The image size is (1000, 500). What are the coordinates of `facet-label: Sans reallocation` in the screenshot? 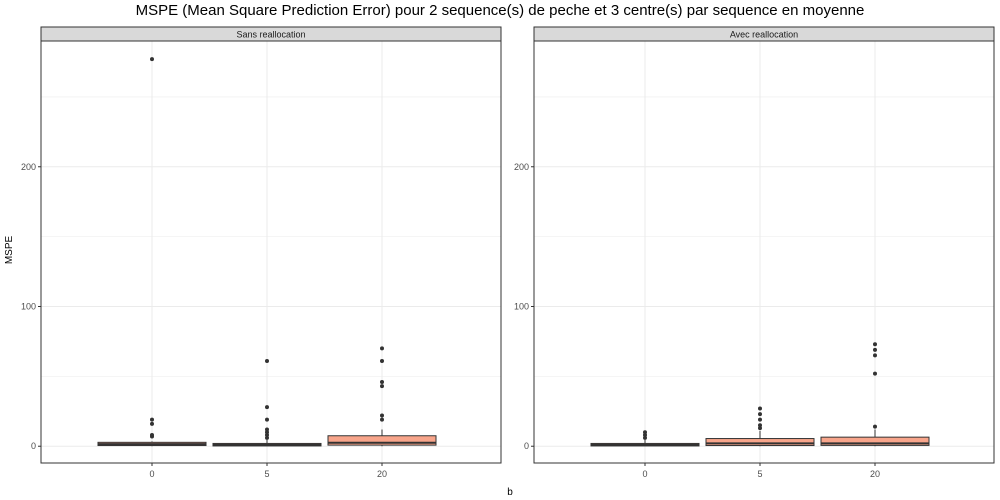 It's located at (270, 35).